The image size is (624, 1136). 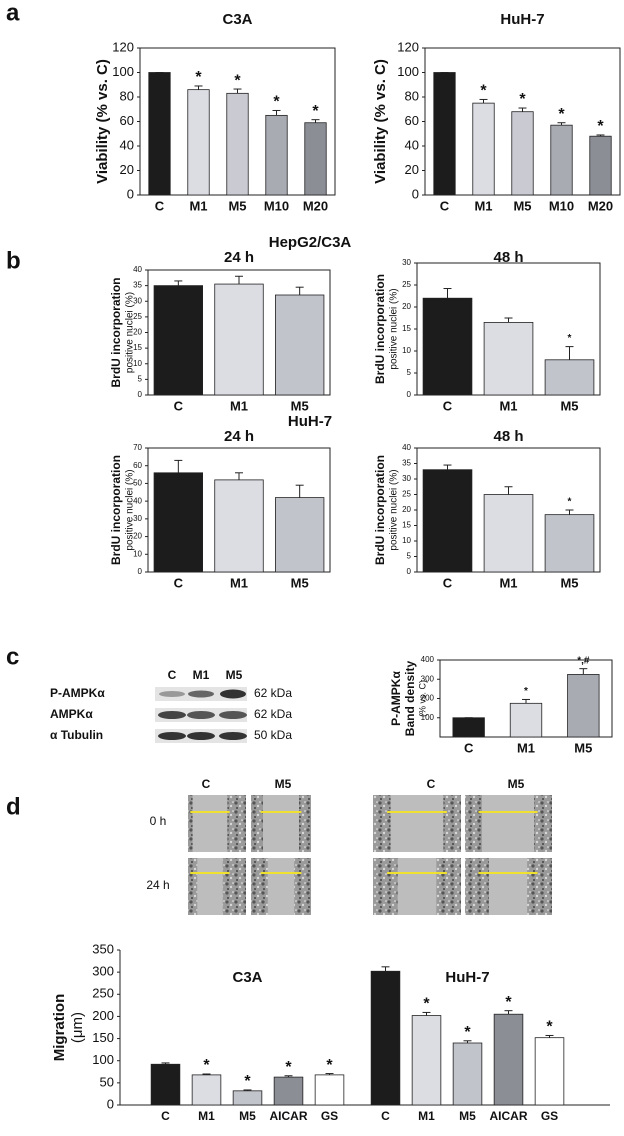 I want to click on y-tick-label: 350, so click(x=103, y=948).